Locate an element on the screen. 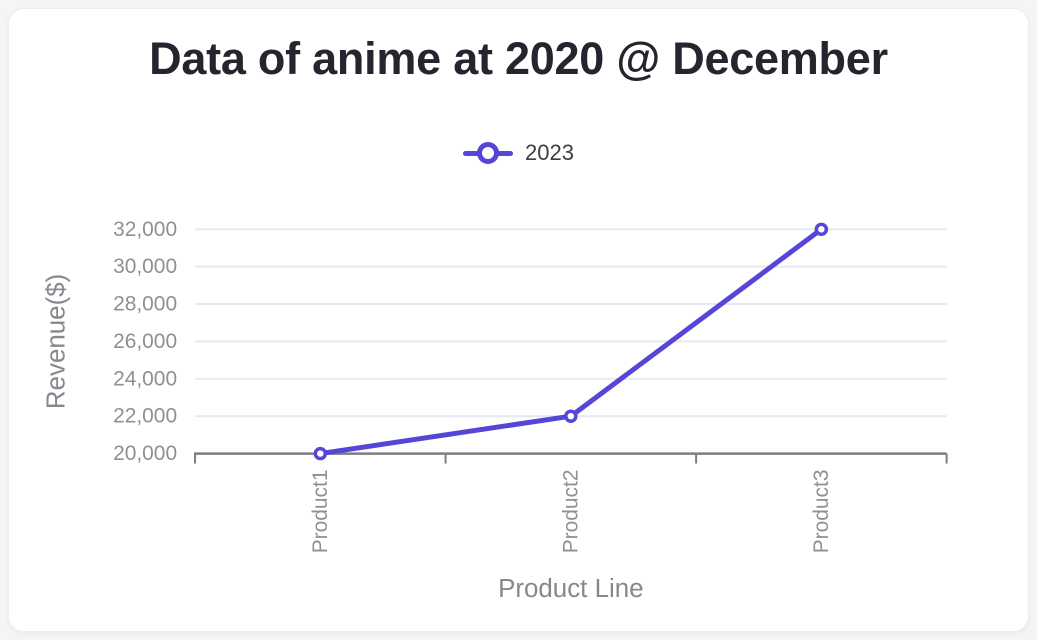 This screenshot has width=1037, height=640. data-point-product3 is located at coordinates (821, 229).